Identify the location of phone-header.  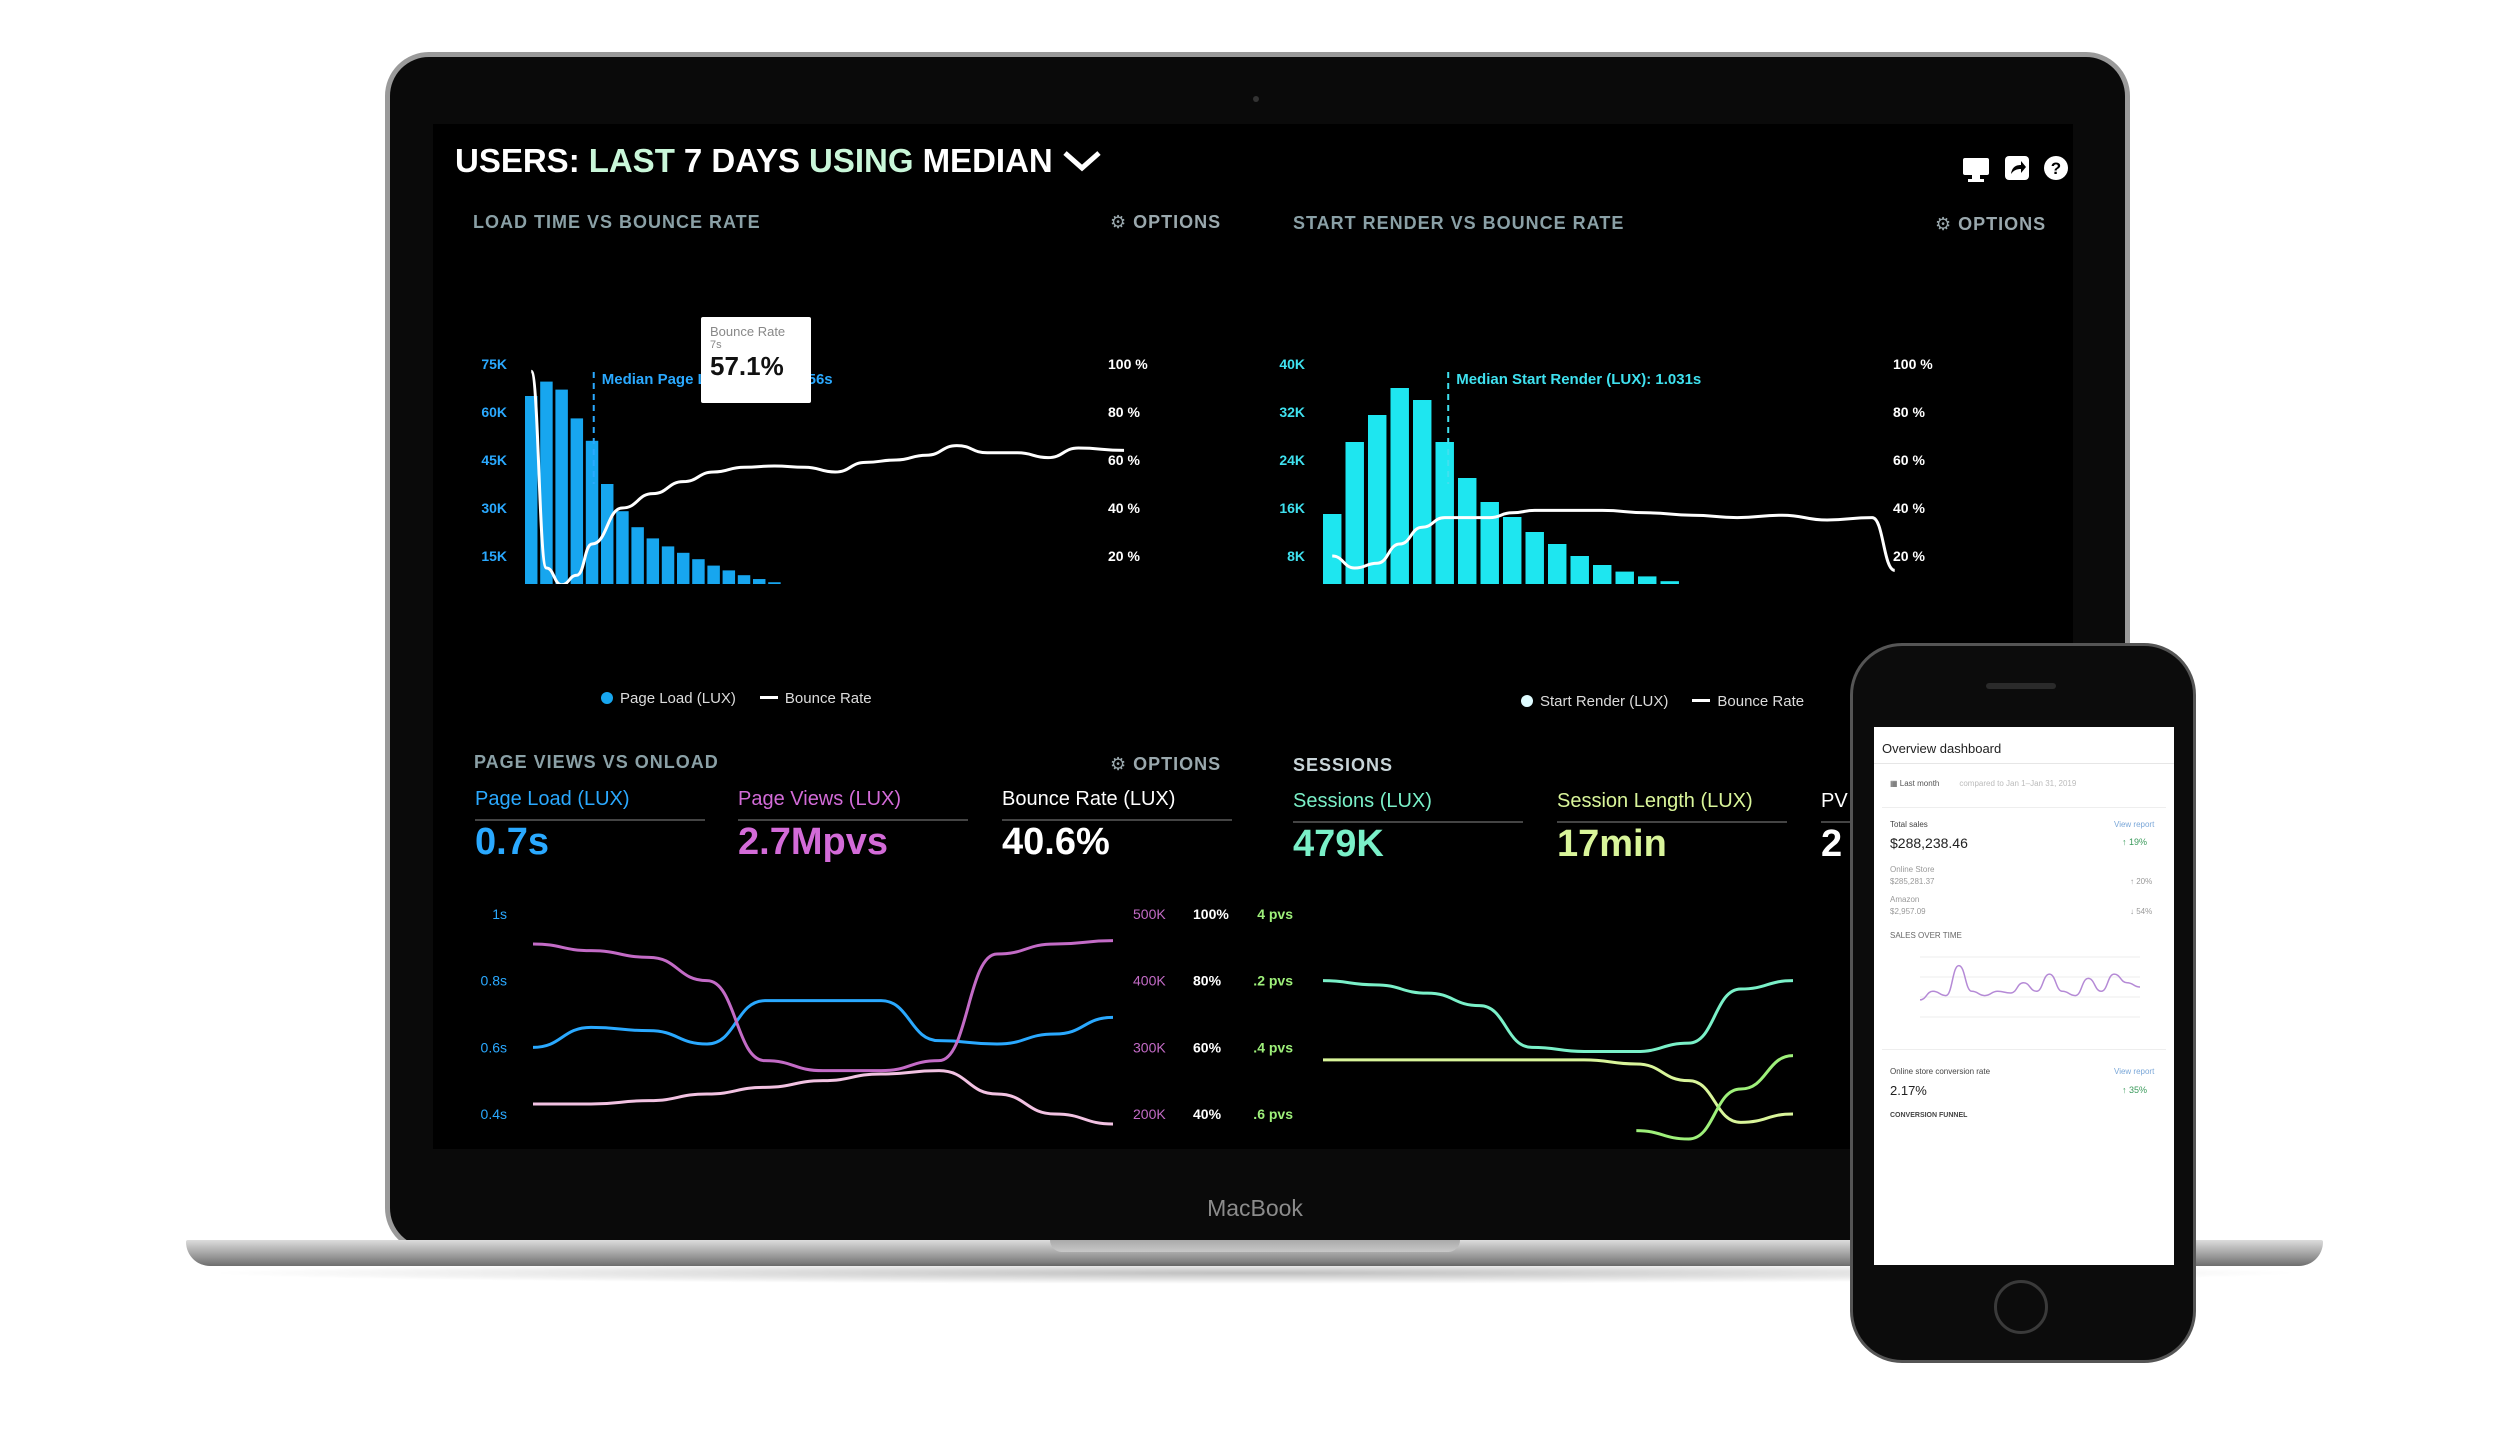
(2024, 745).